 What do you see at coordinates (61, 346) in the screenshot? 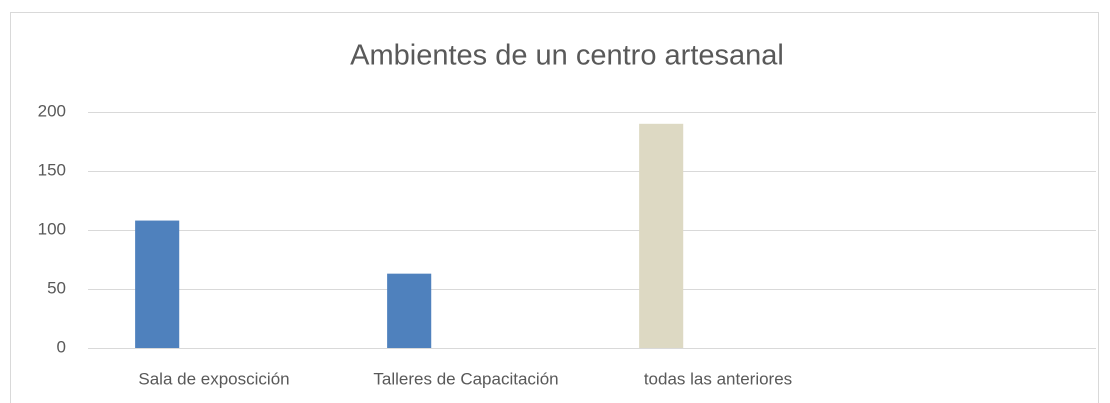
I see `y-tick-label: 0` at bounding box center [61, 346].